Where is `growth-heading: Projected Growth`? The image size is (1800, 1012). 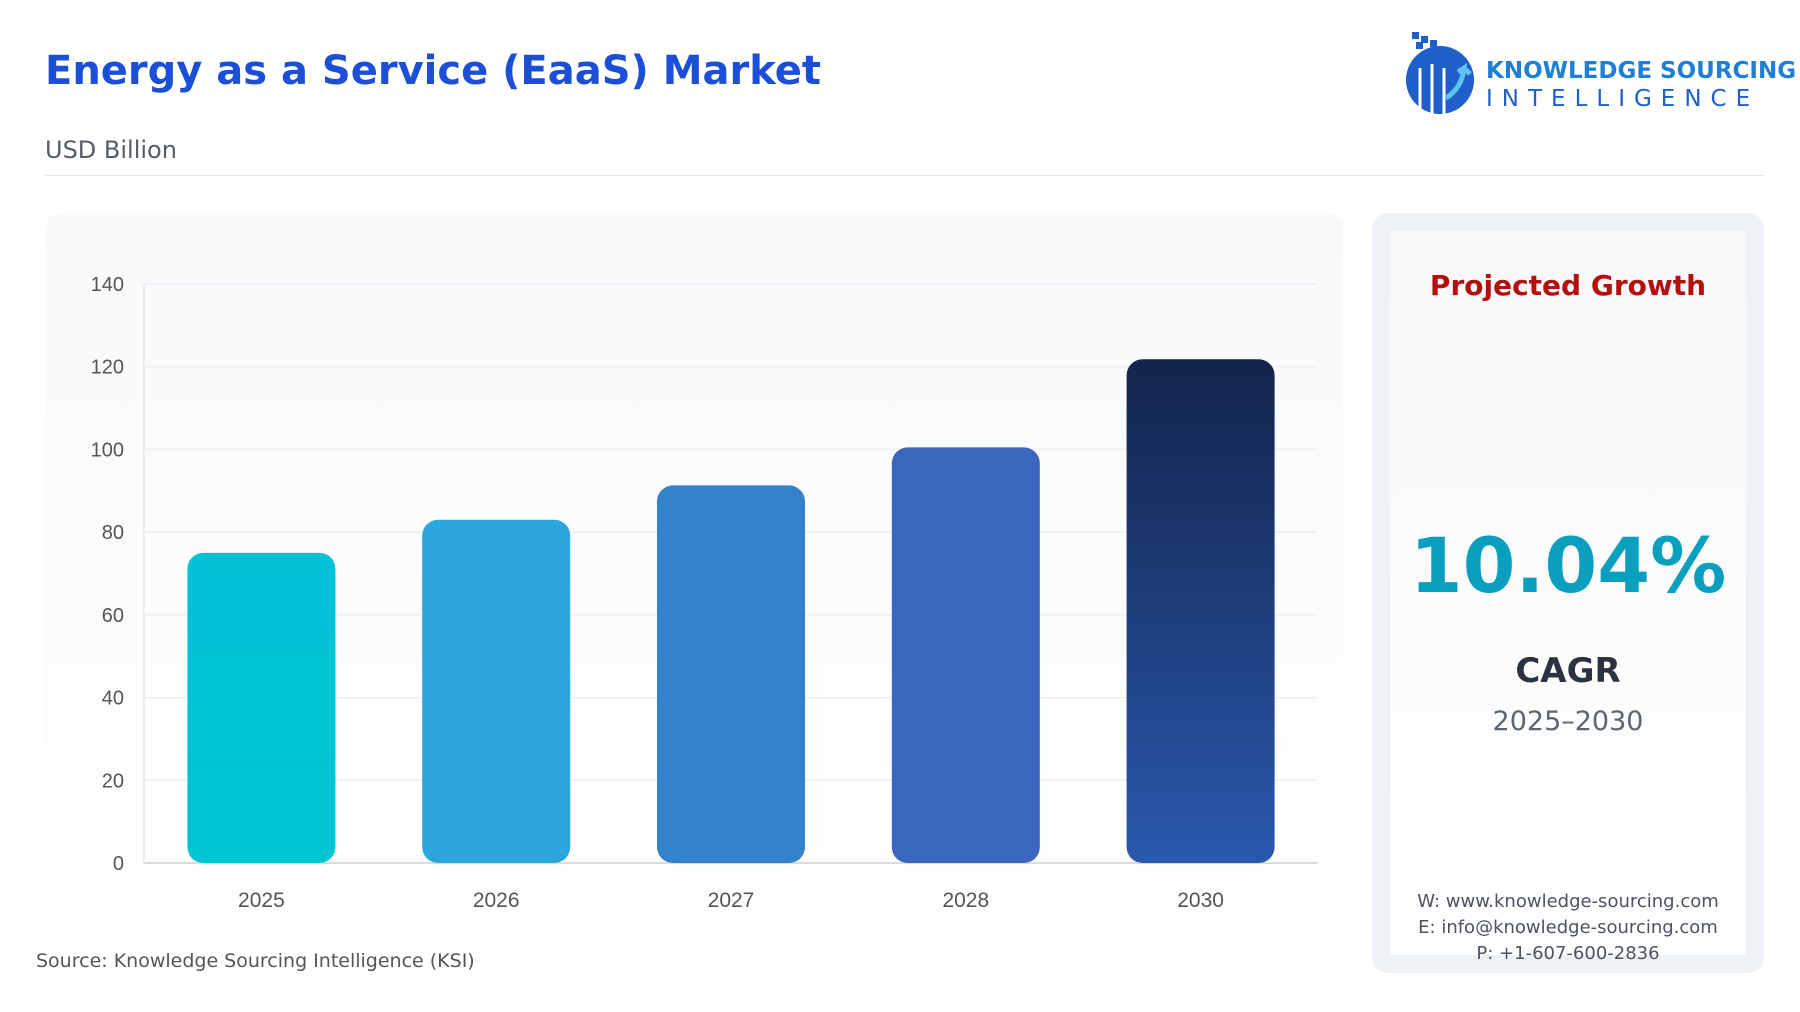 growth-heading: Projected Growth is located at coordinates (1568, 285).